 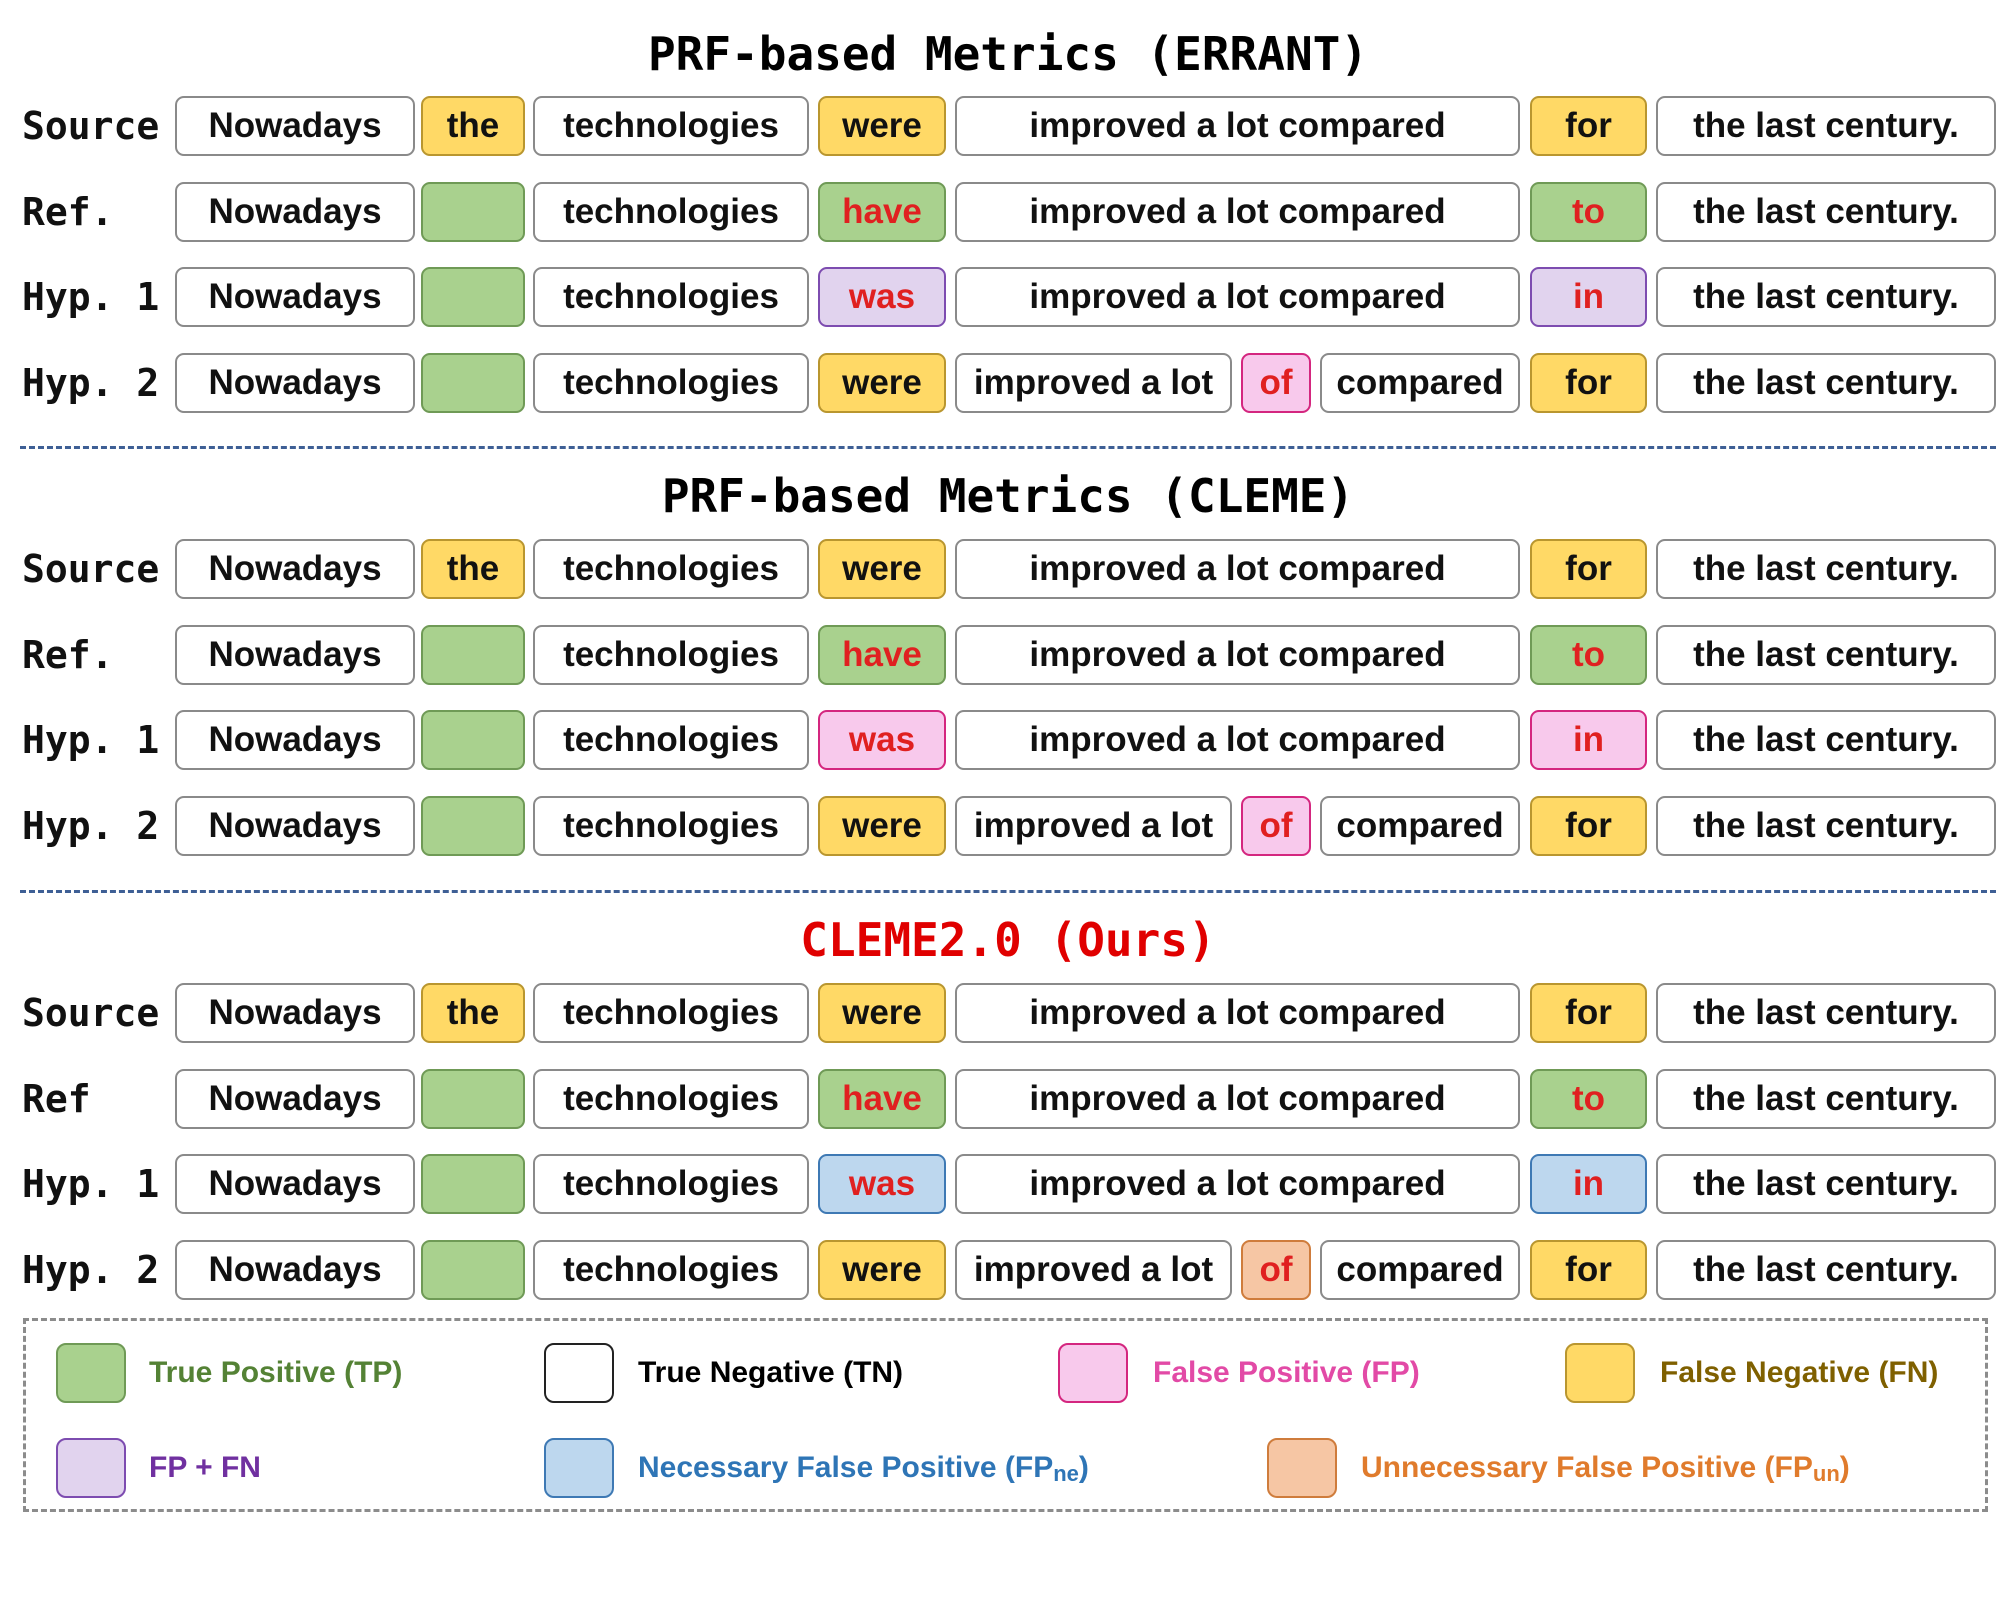 I want to click on legend-label-tn: True Negative (TN), so click(x=770, y=1373).